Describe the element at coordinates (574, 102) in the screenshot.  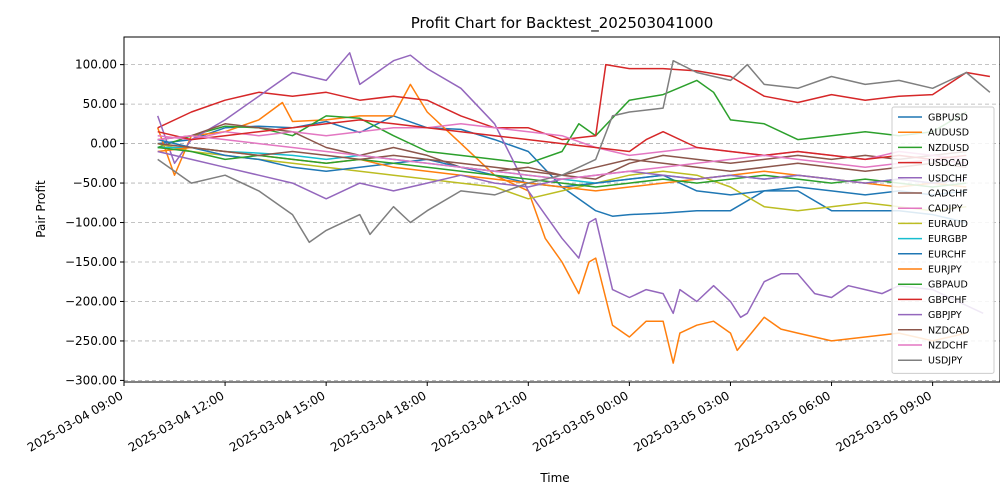
I see `series-line-usdcad` at that location.